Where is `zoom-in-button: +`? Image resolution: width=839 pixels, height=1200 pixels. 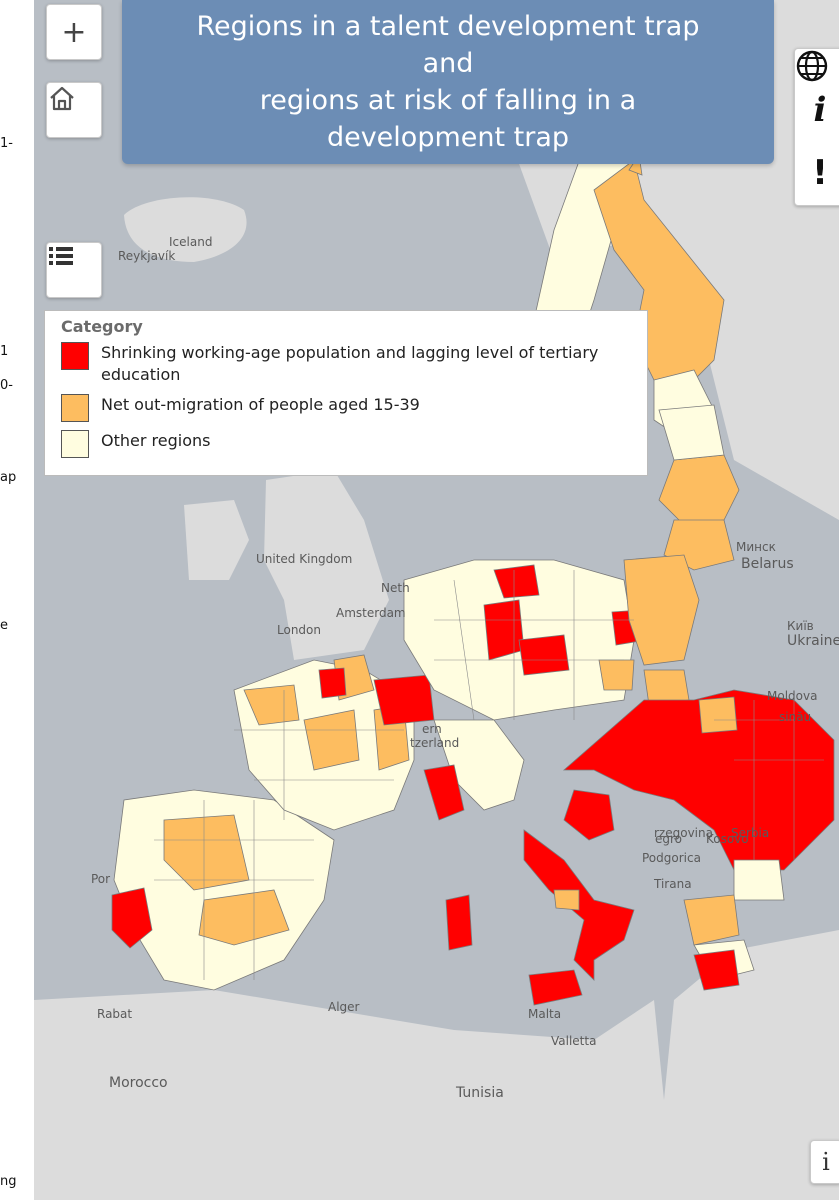
zoom-in-button: + is located at coordinates (74, 32).